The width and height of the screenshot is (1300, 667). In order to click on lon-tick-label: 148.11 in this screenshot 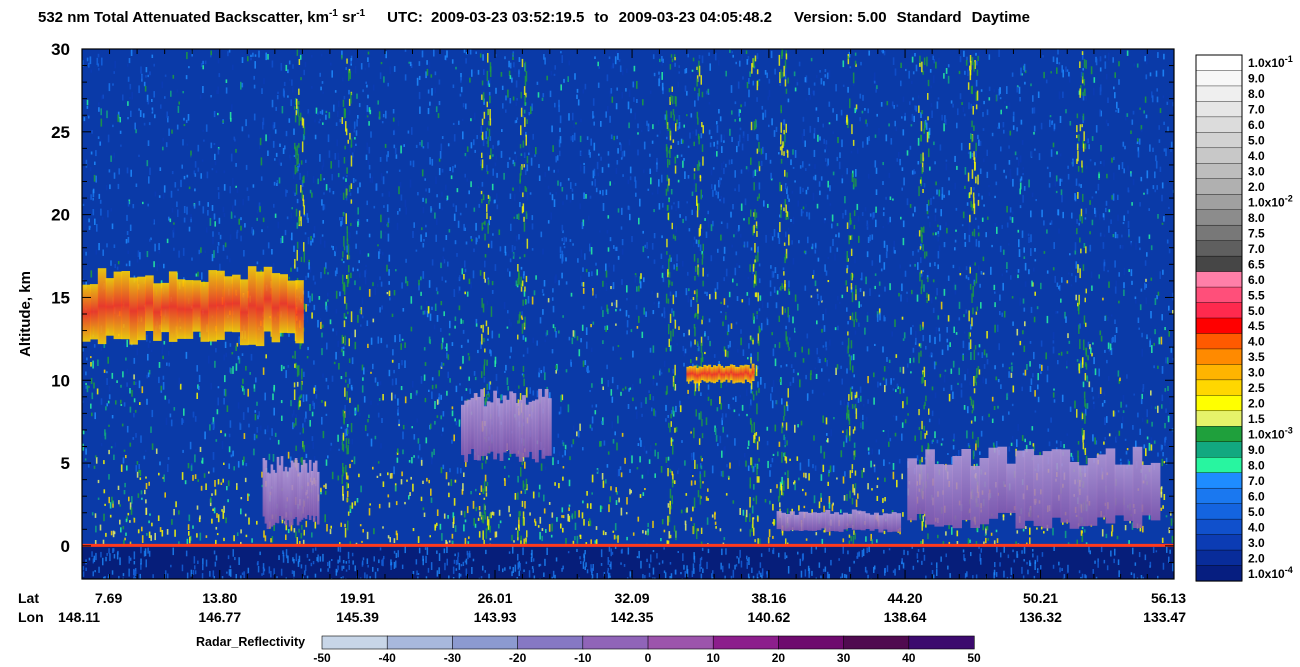, I will do `click(79, 617)`.